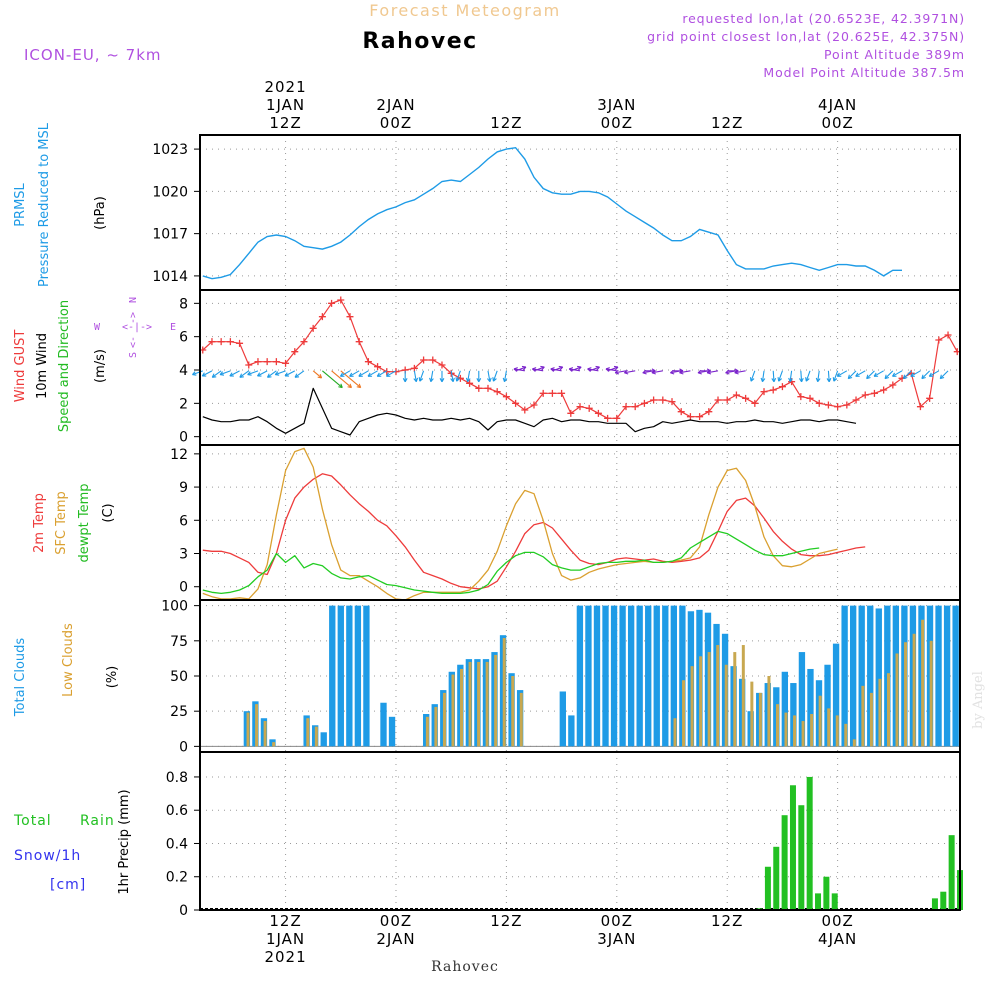 The width and height of the screenshot is (1000, 1000). What do you see at coordinates (72, 841) in the screenshot?
I see `precip-panel: Total Rain Snow/1h [cm] 1hr Precip (mm)` at bounding box center [72, 841].